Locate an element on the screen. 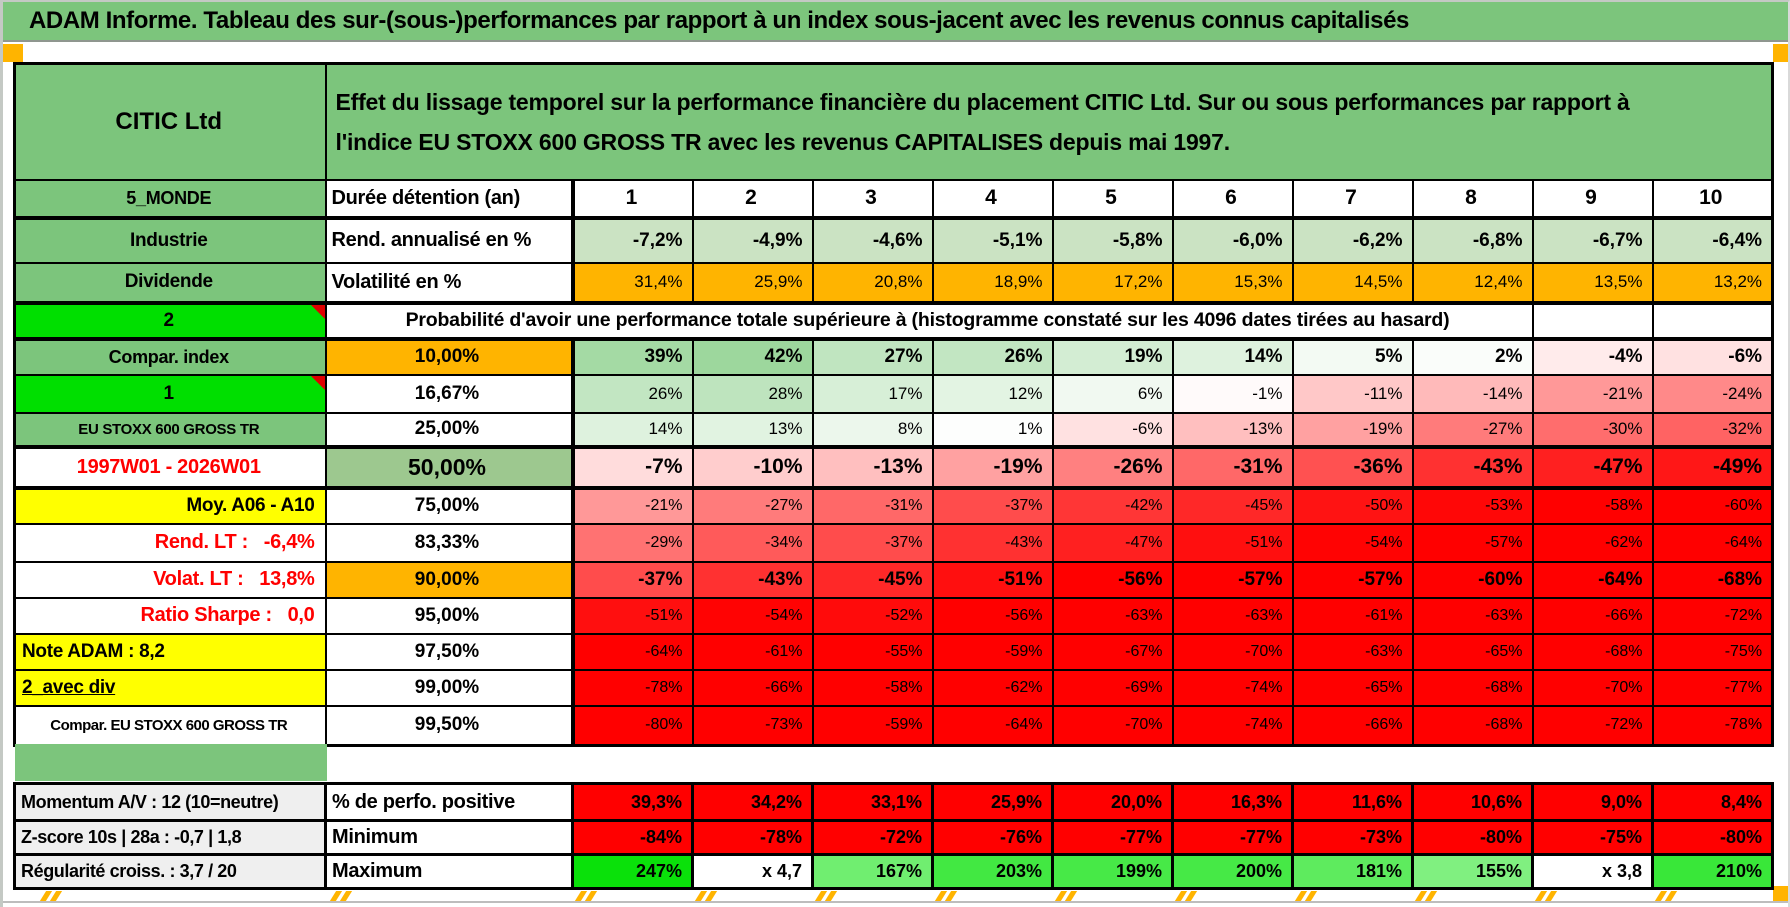 The height and width of the screenshot is (907, 1790). cell: 8,4% is located at coordinates (1712, 802).